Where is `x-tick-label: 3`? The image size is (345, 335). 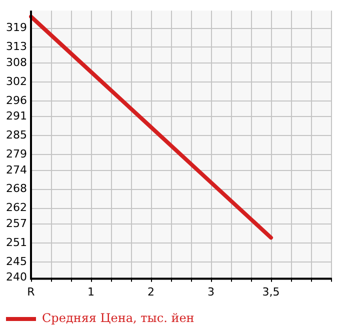
x-tick-label: 3 is located at coordinates (211, 291).